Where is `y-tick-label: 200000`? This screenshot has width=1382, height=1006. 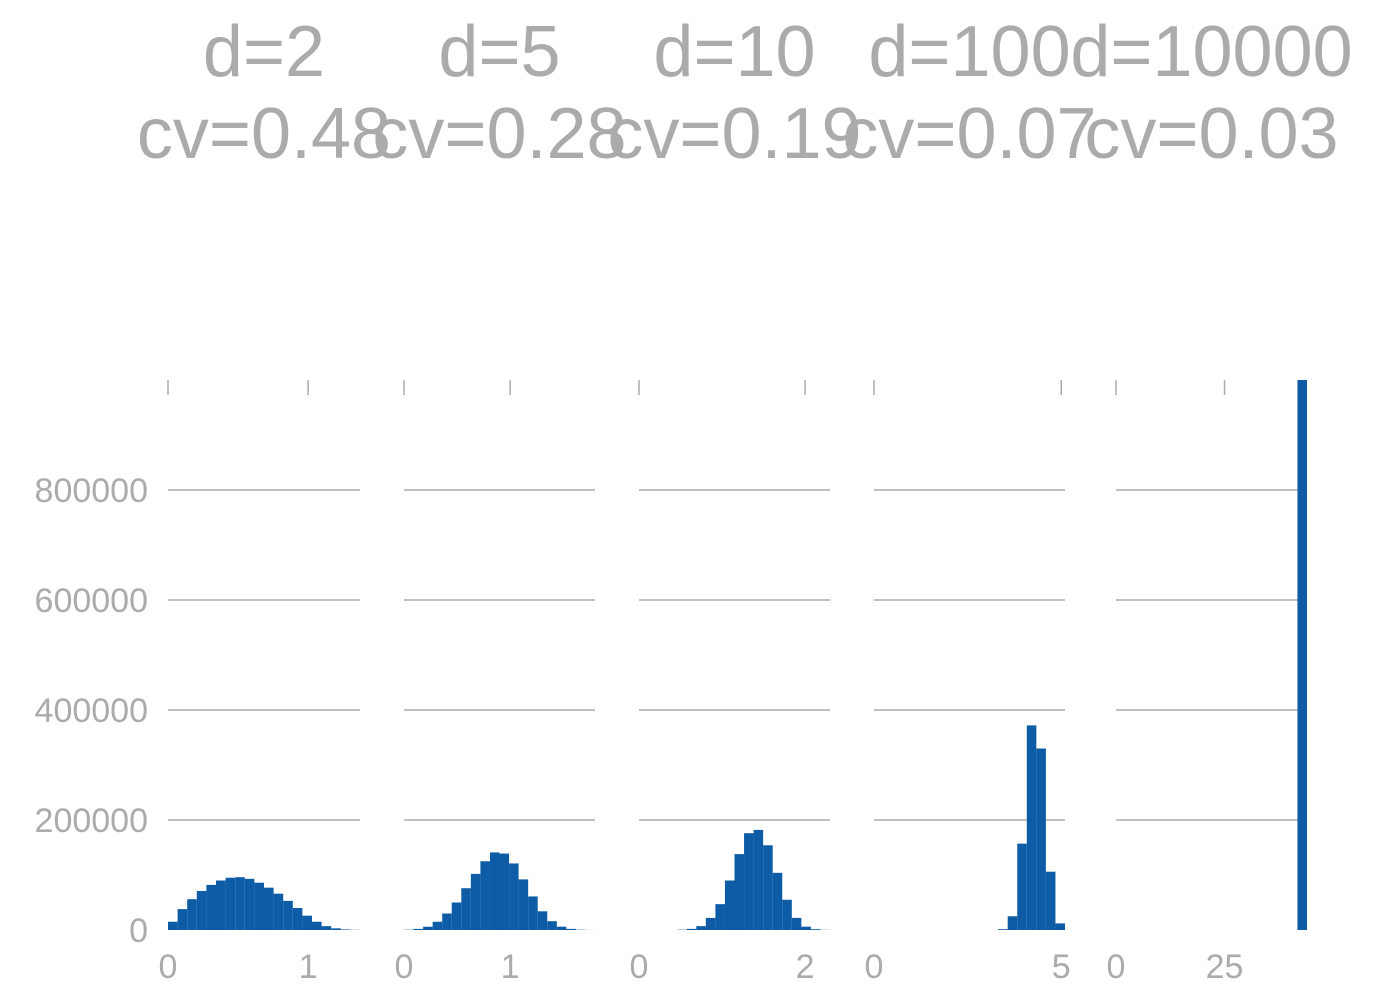 y-tick-label: 200000 is located at coordinates (91, 821).